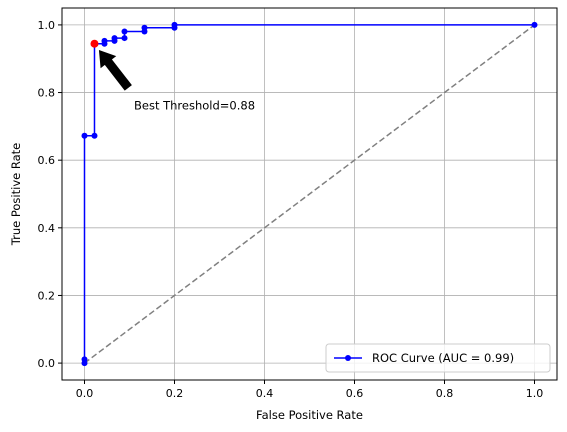  What do you see at coordinates (443, 358) in the screenshot?
I see `legend-entry: ROC Curve (AUC = 0.99)` at bounding box center [443, 358].